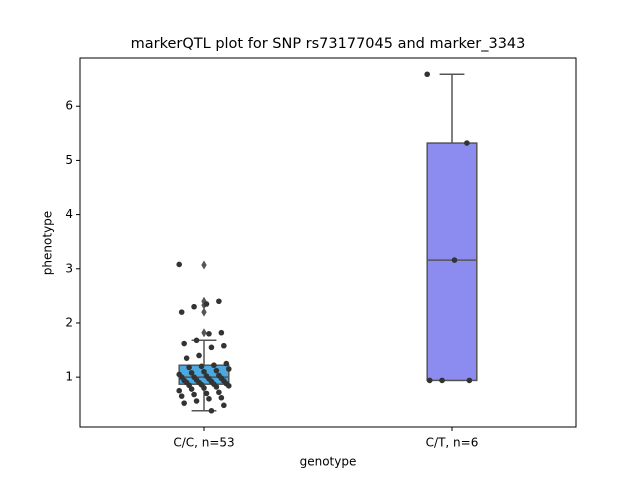  I want to click on x-tick-label: C/C, n=53, so click(203, 443).